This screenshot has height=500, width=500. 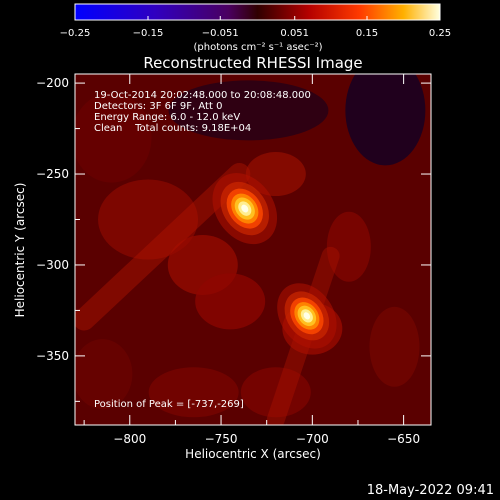 What do you see at coordinates (221, 439) in the screenshot?
I see `x-tick-label: −750` at bounding box center [221, 439].